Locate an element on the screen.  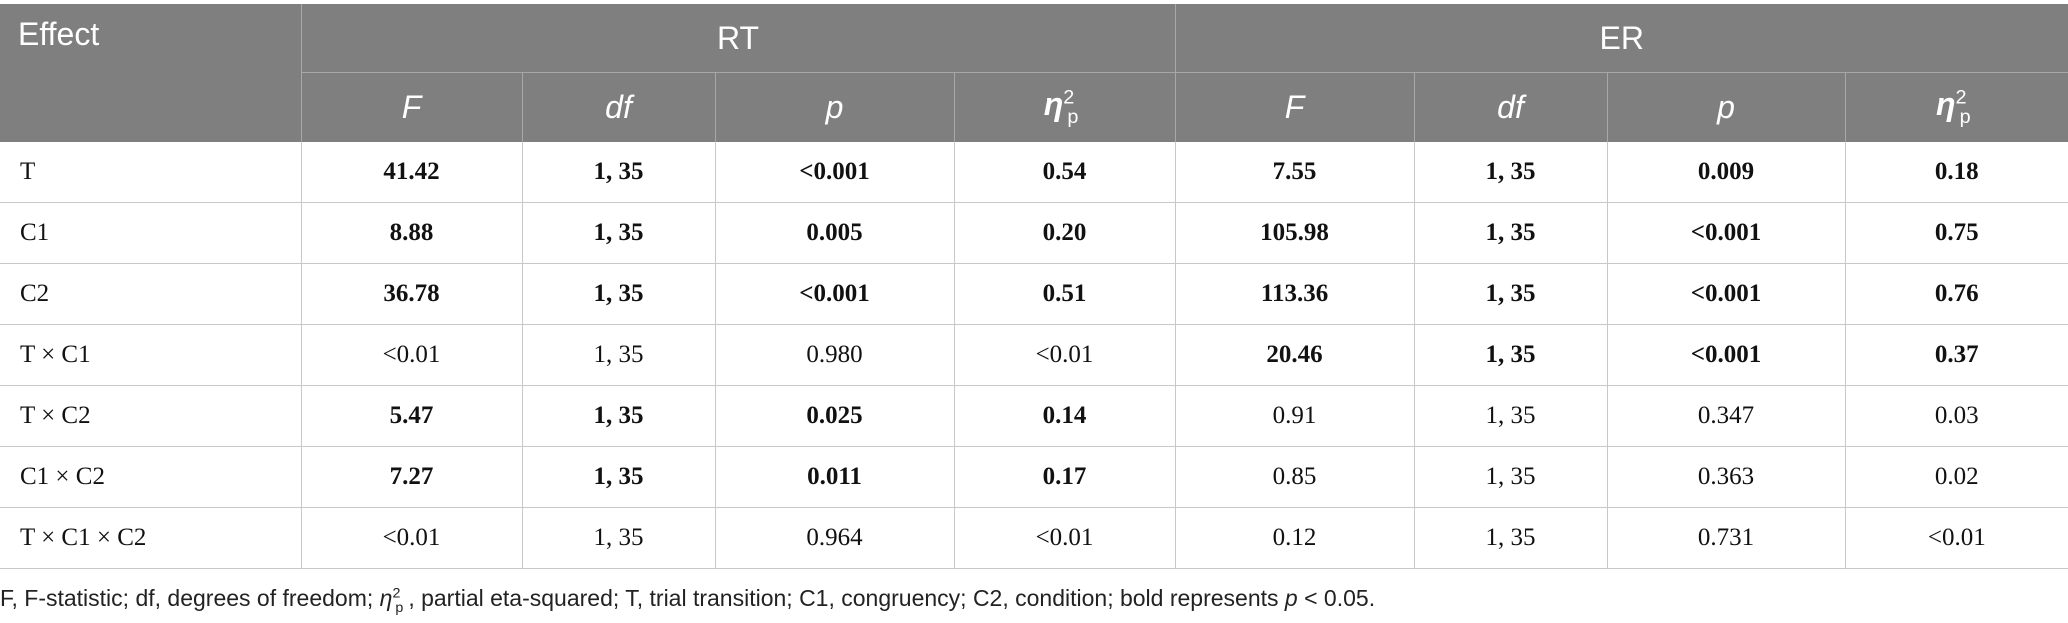
column-header: η2p is located at coordinates (1956, 107).